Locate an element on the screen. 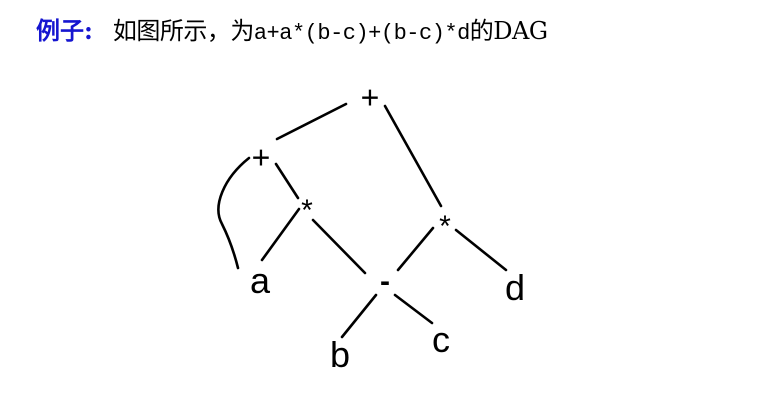 This screenshot has width=772, height=404. heading-description: 如图所示，为 is located at coordinates (183, 31).